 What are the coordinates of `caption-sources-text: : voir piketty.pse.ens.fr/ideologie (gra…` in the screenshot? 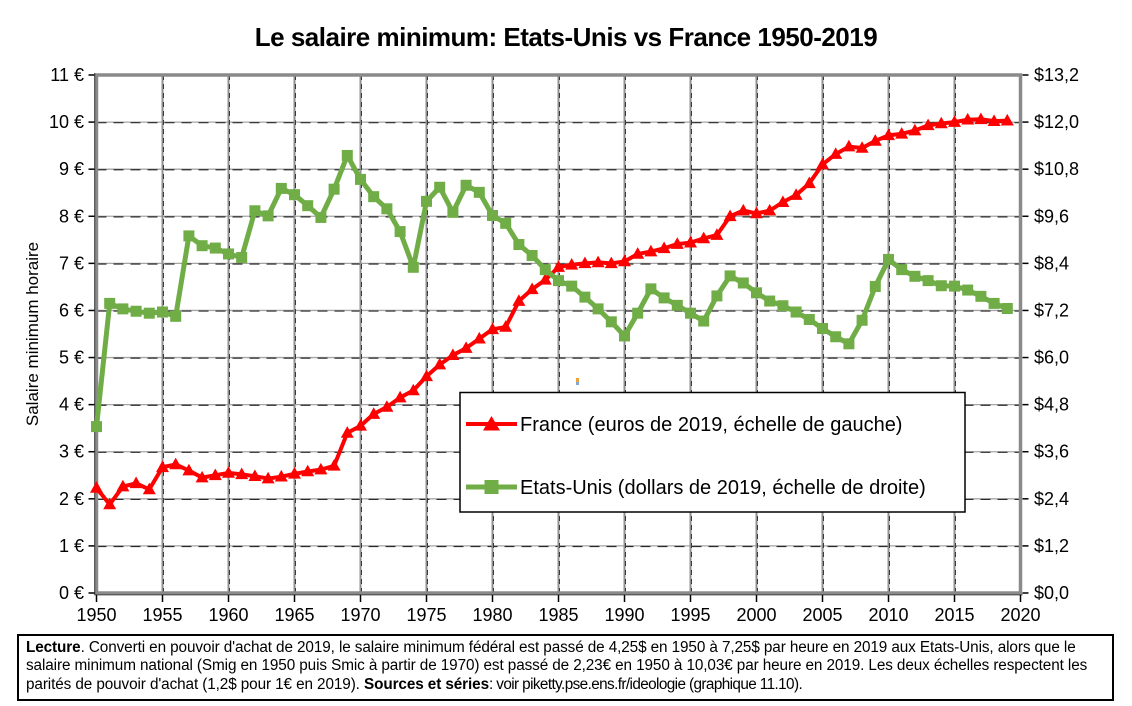 It's located at (645, 684).